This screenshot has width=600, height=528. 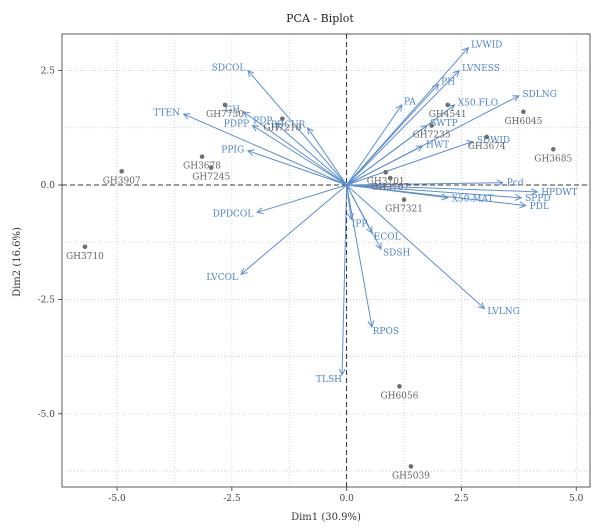 What do you see at coordinates (329, 380) in the screenshot?
I see `variable-label: TLSH` at bounding box center [329, 380].